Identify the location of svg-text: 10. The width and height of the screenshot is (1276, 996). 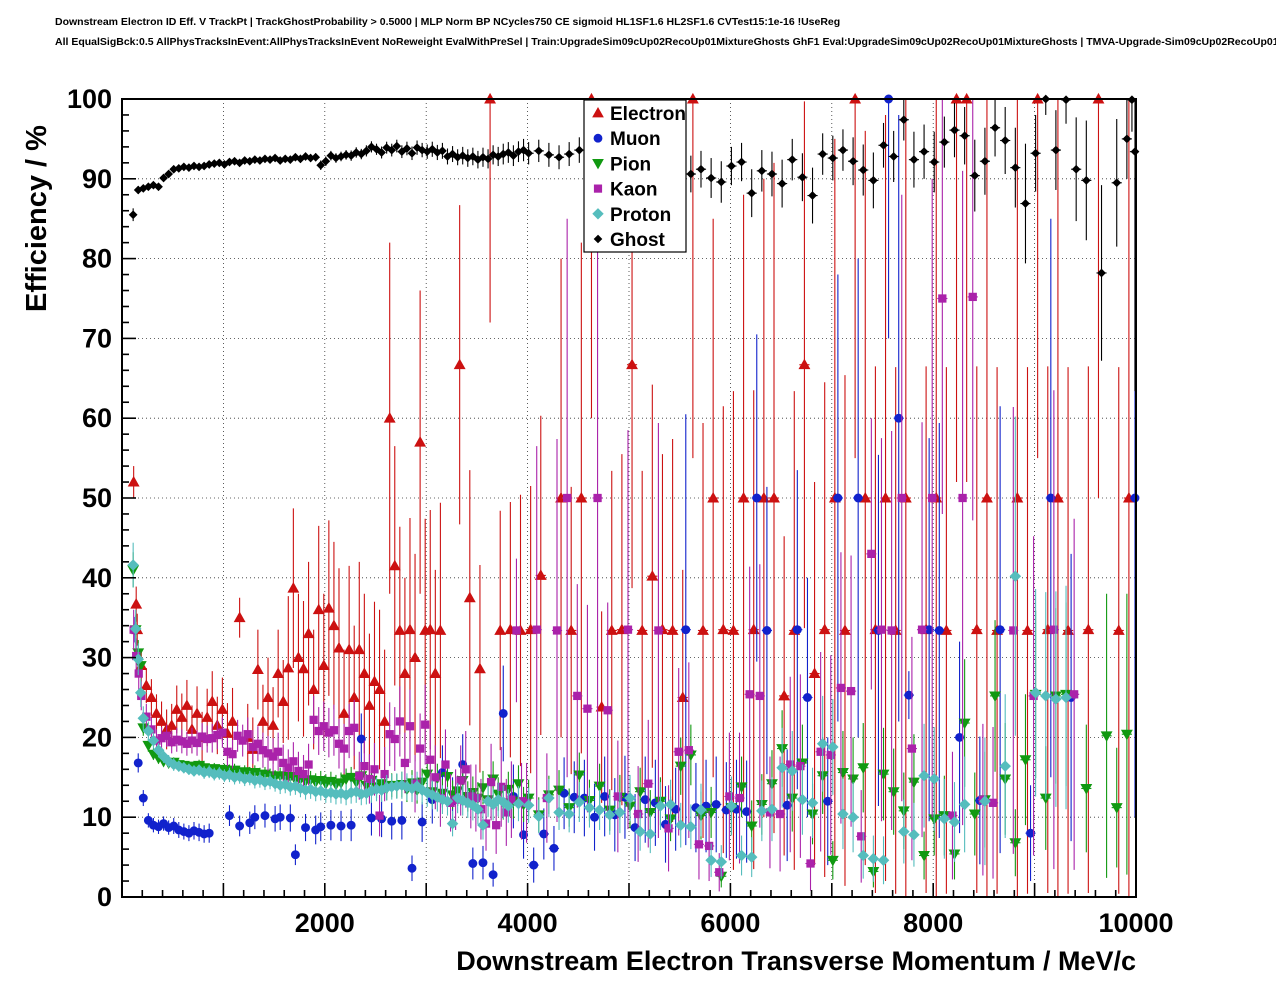
(97, 817).